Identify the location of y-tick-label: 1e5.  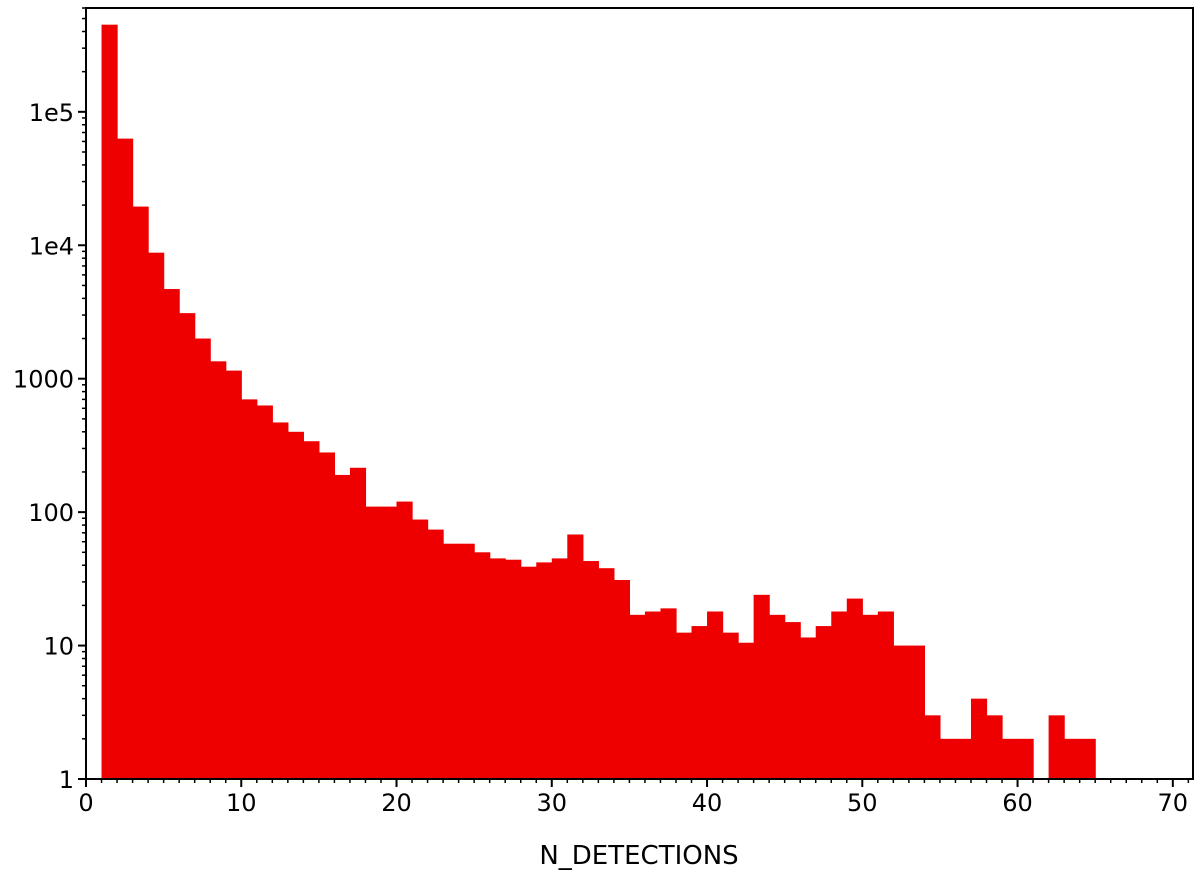
(51, 113).